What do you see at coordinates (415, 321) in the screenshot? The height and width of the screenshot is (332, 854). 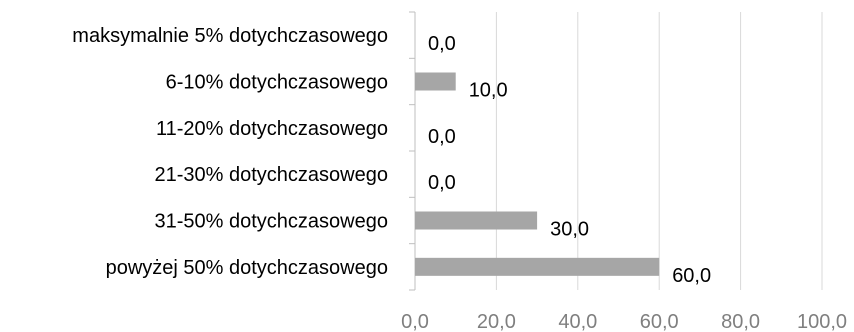 I see `x-tick-label: 0,0` at bounding box center [415, 321].